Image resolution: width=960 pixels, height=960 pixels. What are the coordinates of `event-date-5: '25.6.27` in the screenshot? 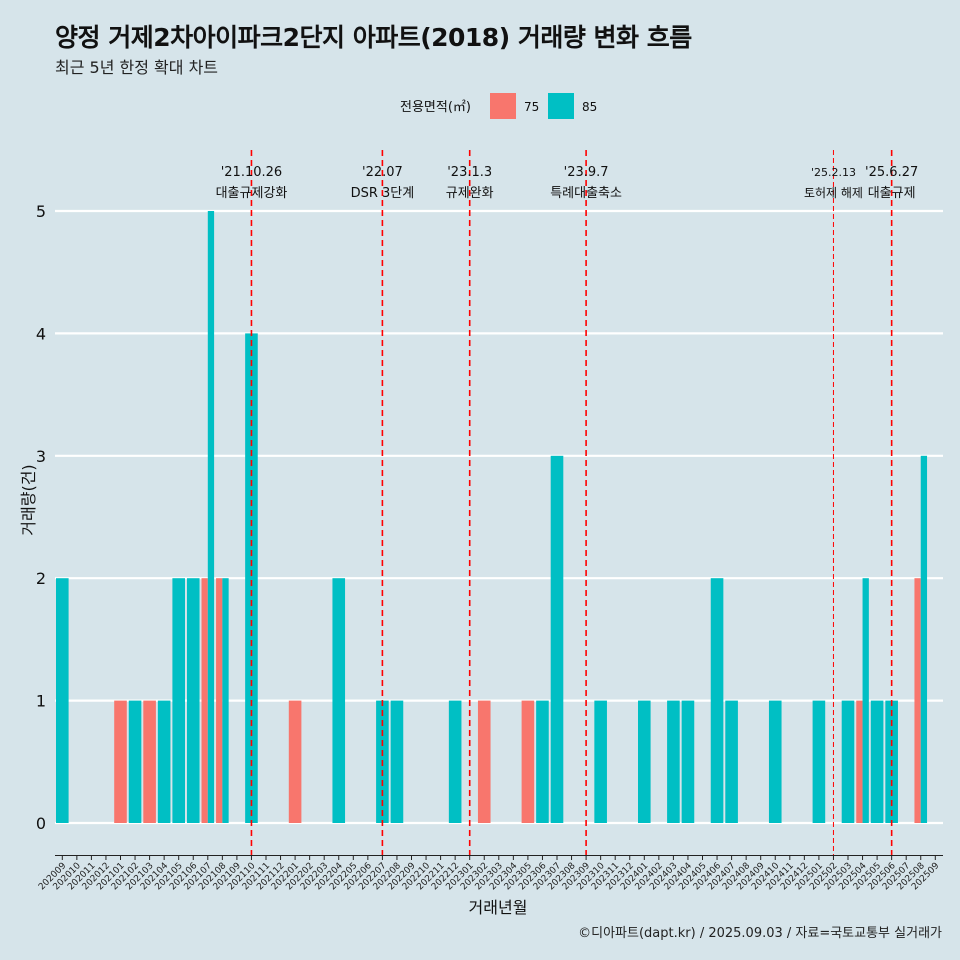 It's located at (891, 172).